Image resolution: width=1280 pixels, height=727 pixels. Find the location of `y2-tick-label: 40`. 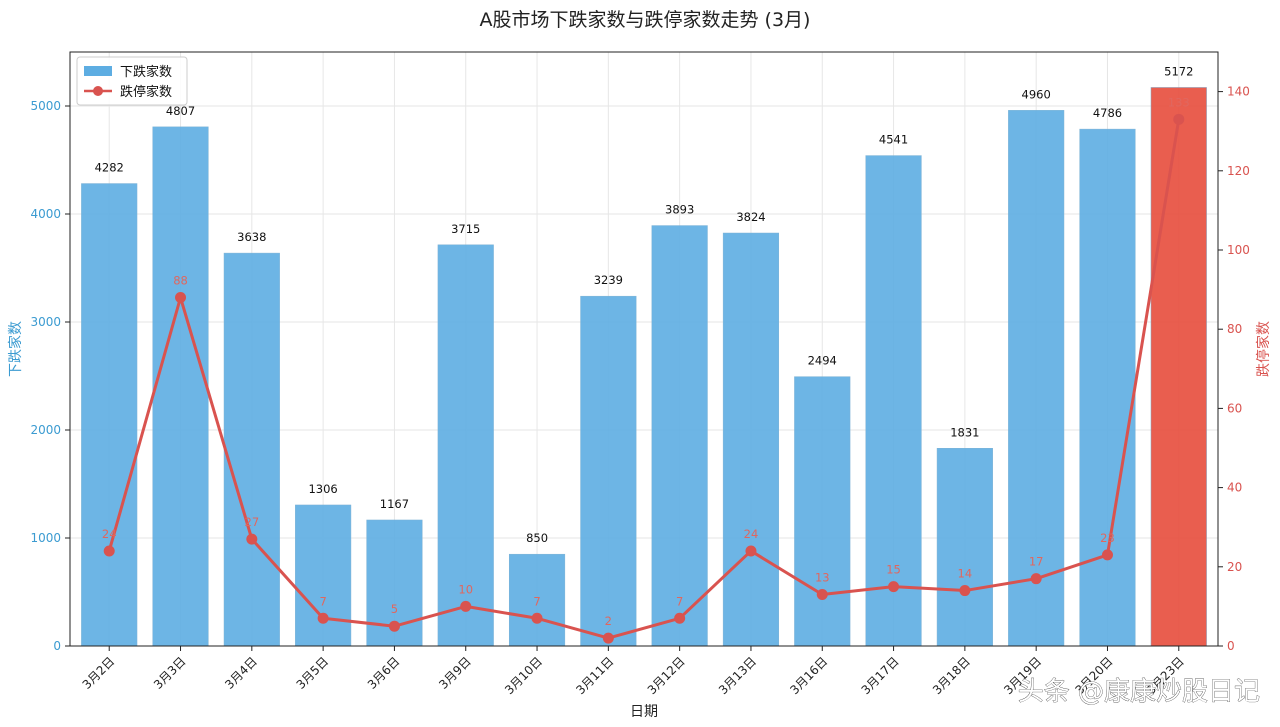

y2-tick-label: 40 is located at coordinates (1234, 488).